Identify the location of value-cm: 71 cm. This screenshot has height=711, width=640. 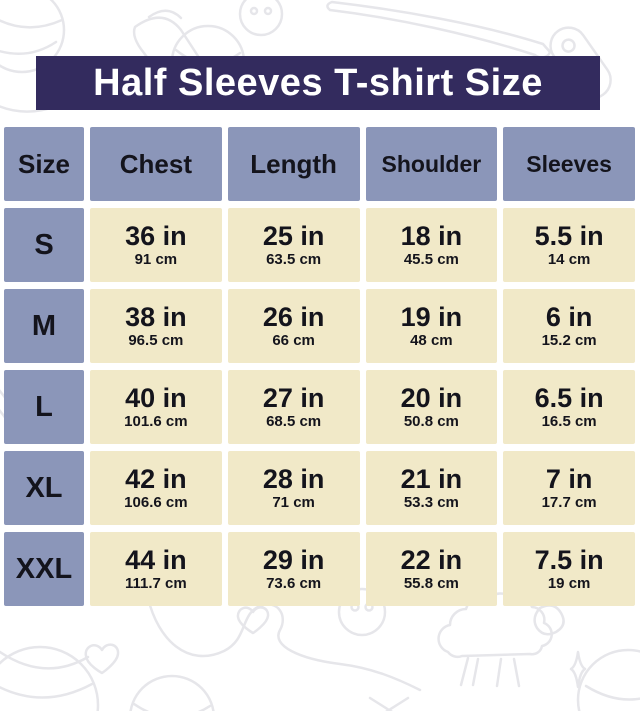
(293, 502).